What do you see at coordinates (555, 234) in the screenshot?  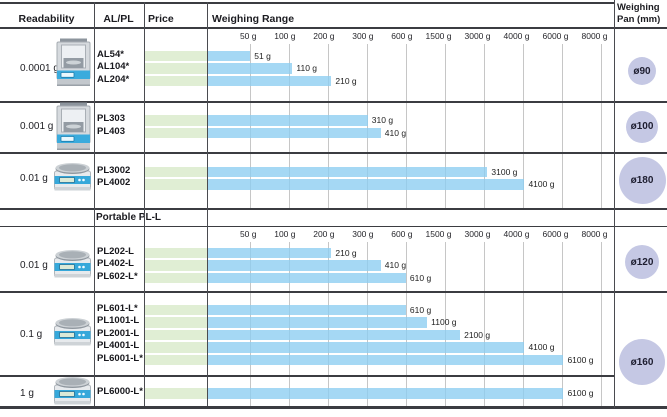 I see `axis-tick-label: 6000 g` at bounding box center [555, 234].